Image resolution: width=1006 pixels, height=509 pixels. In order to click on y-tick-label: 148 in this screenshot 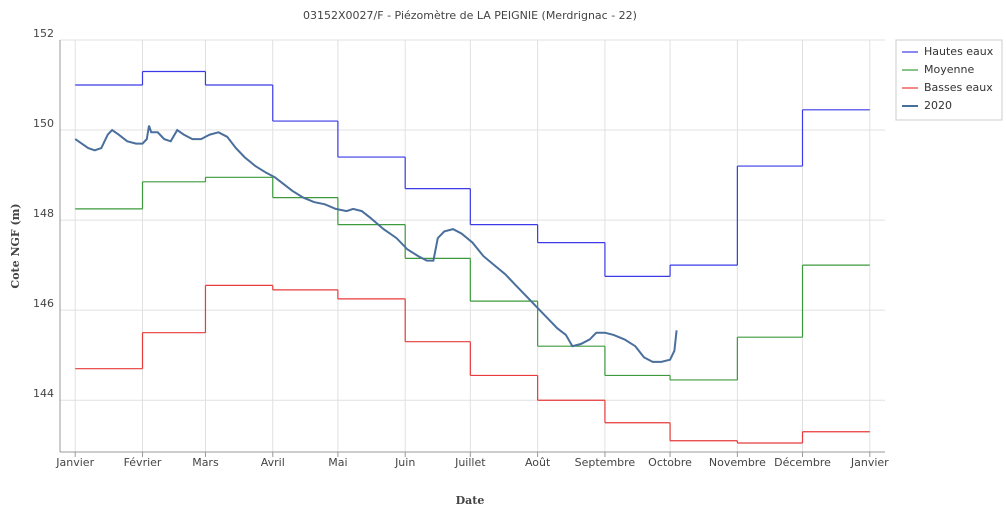, I will do `click(43, 213)`.